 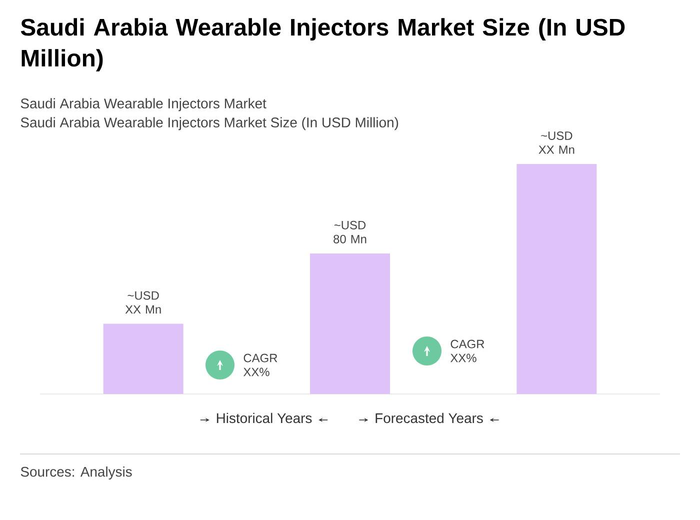 I want to click on text: Historical Years, so click(x=264, y=418).